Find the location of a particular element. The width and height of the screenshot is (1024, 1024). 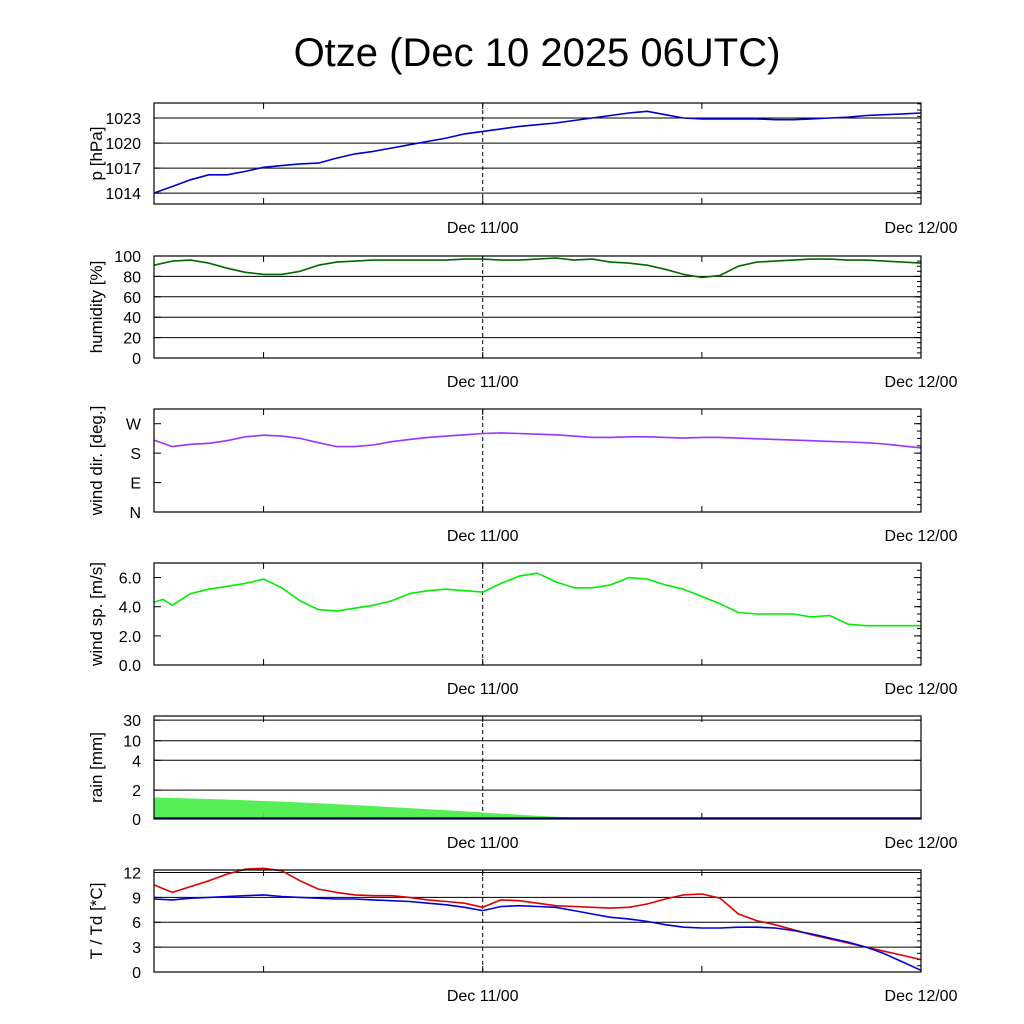

y-tick-label: 80 is located at coordinates (132, 277).